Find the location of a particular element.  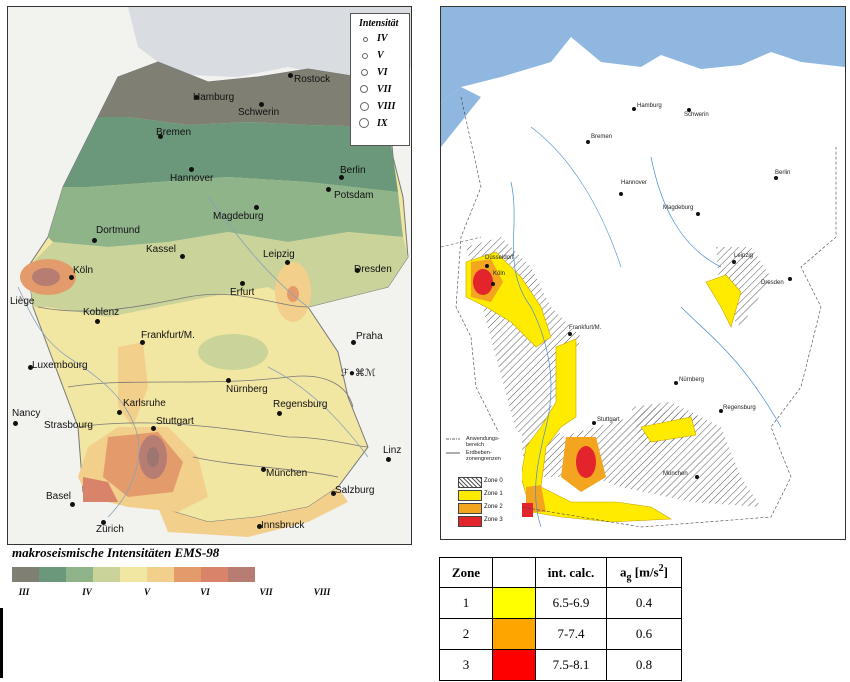

scale-tick: V is located at coordinates (147, 592).